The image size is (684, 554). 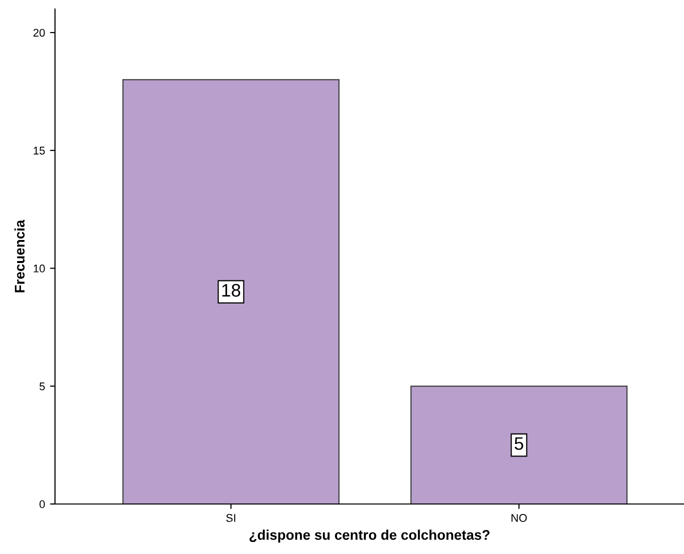 What do you see at coordinates (19, 256) in the screenshot?
I see `y-axis-title: Frecuencia` at bounding box center [19, 256].